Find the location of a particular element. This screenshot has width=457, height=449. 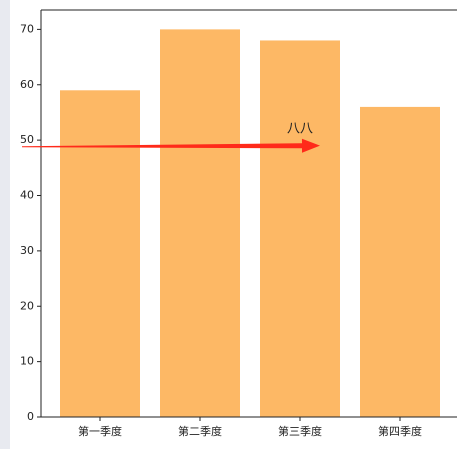

x-tick-label: 第一季度 is located at coordinates (100, 431).